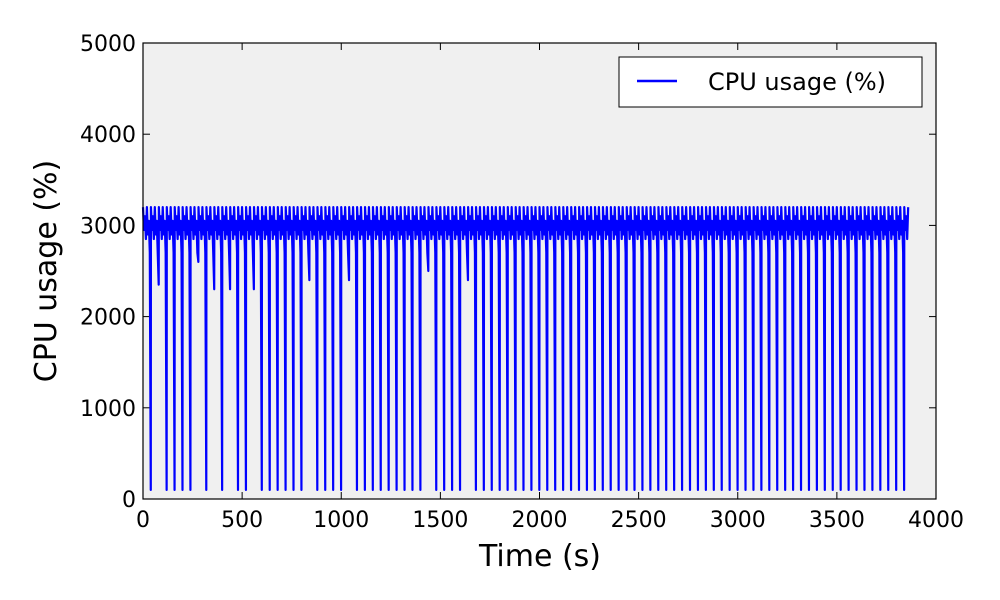 The width and height of the screenshot is (1000, 600). What do you see at coordinates (440, 520) in the screenshot?
I see `x-tick-label: 1500` at bounding box center [440, 520].